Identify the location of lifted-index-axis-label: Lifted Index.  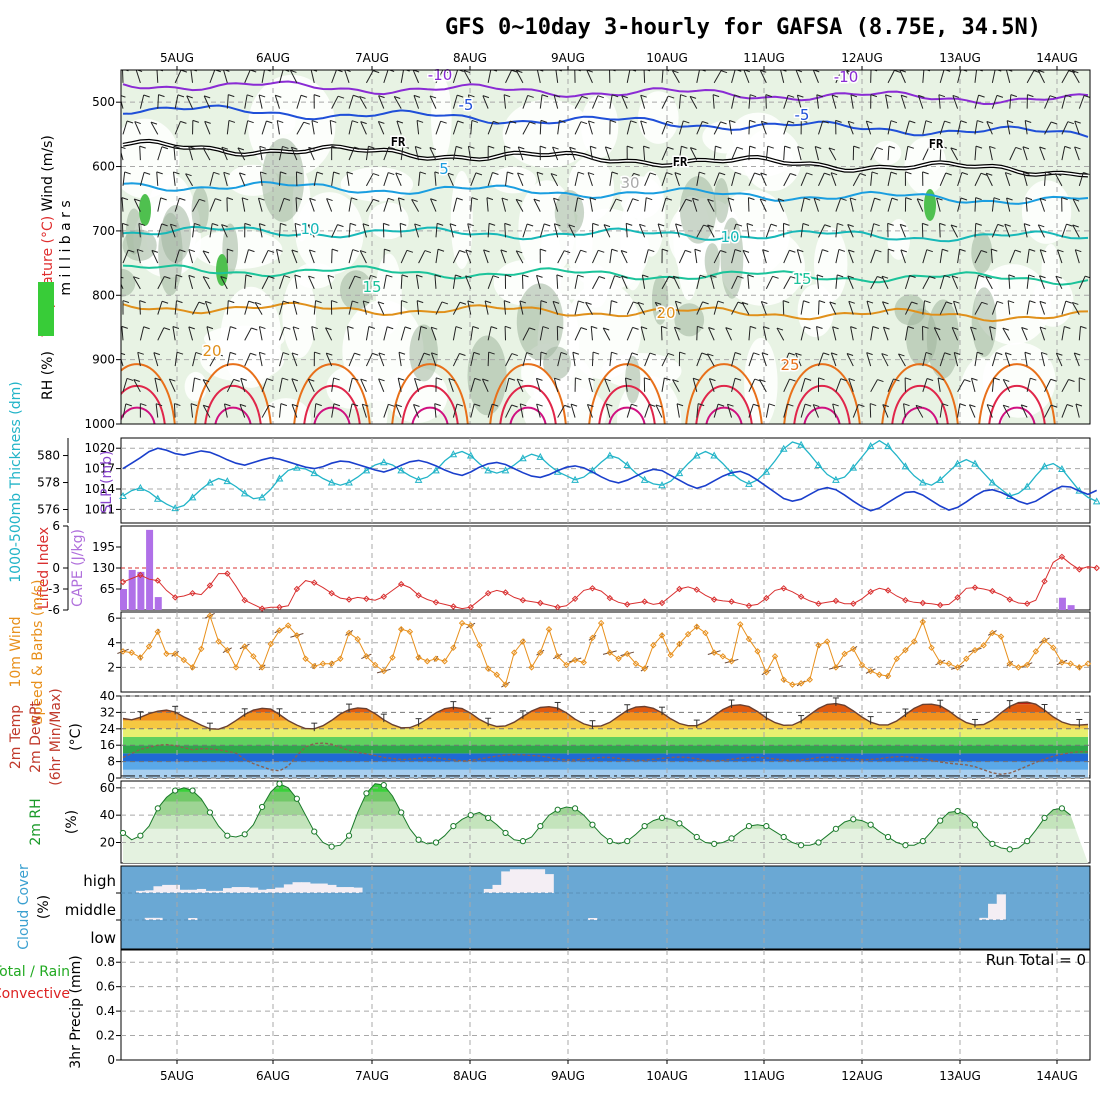
(44, 568).